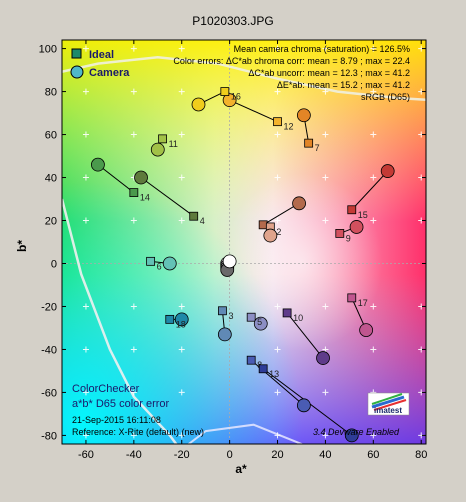 Image resolution: width=466 pixels, height=502 pixels. Describe the element at coordinates (363, 303) in the screenshot. I see `patch-label-17: 17` at that location.